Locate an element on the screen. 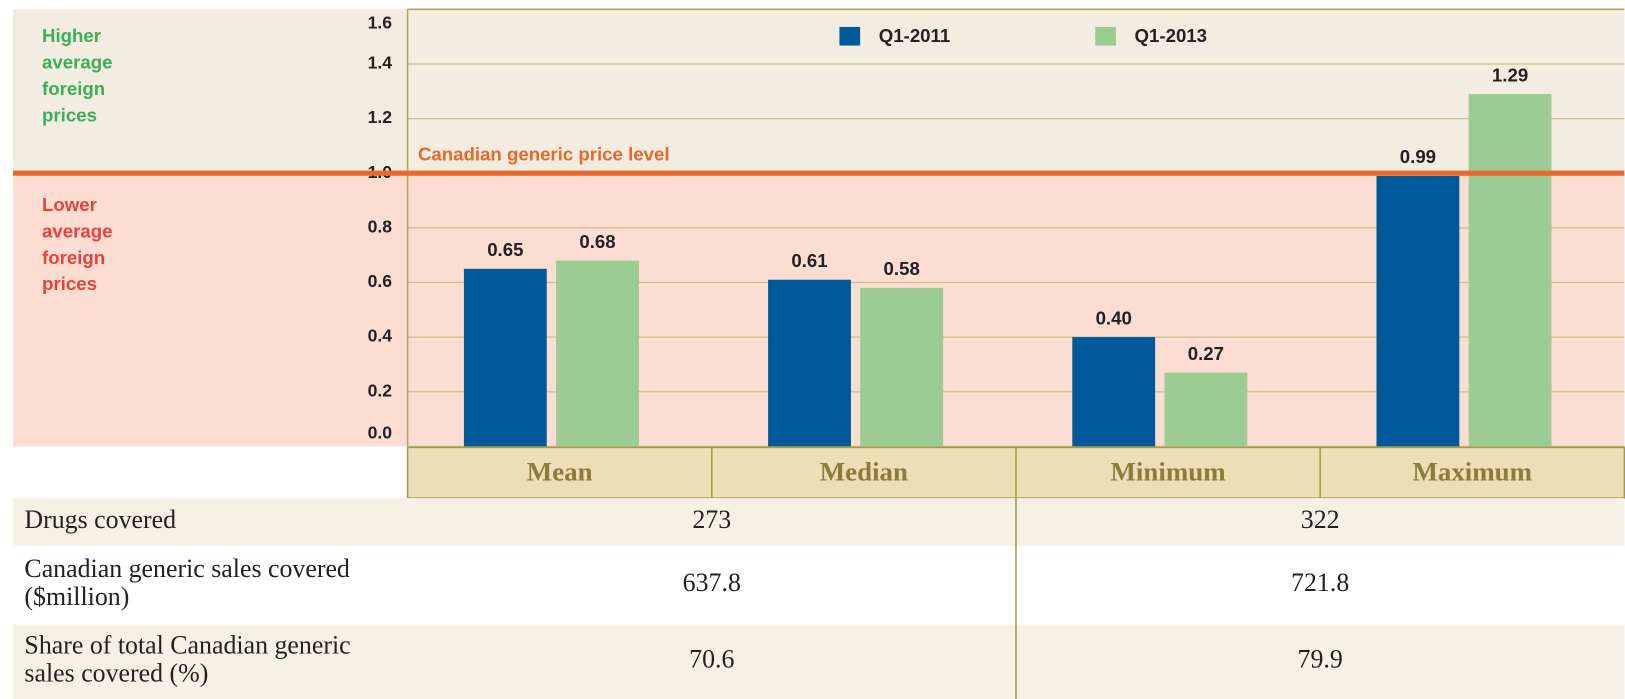  data-label: 0.27 is located at coordinates (1206, 353).